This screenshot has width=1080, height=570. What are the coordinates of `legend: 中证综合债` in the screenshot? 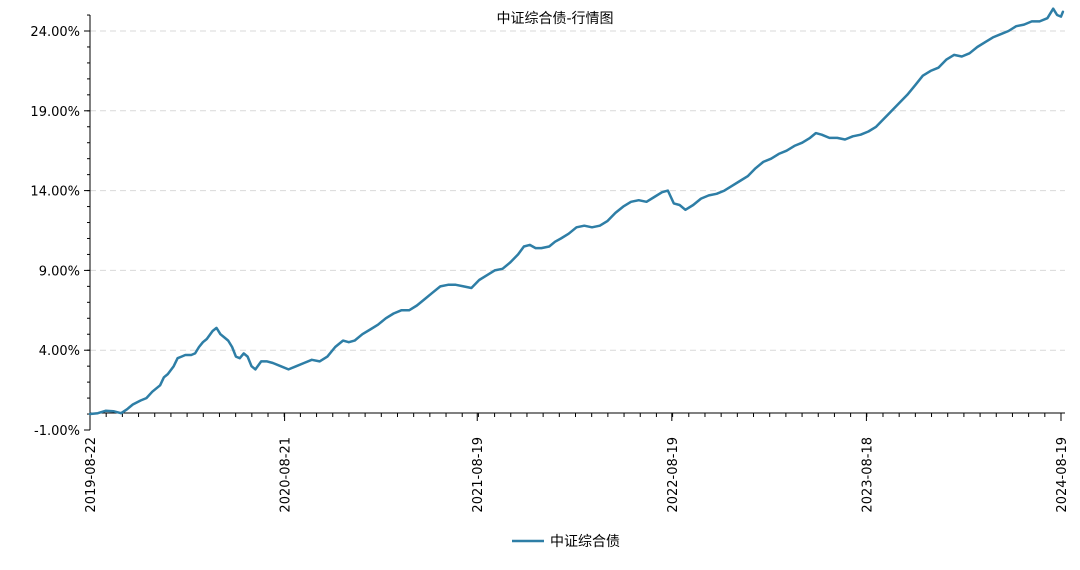 It's located at (566, 542).